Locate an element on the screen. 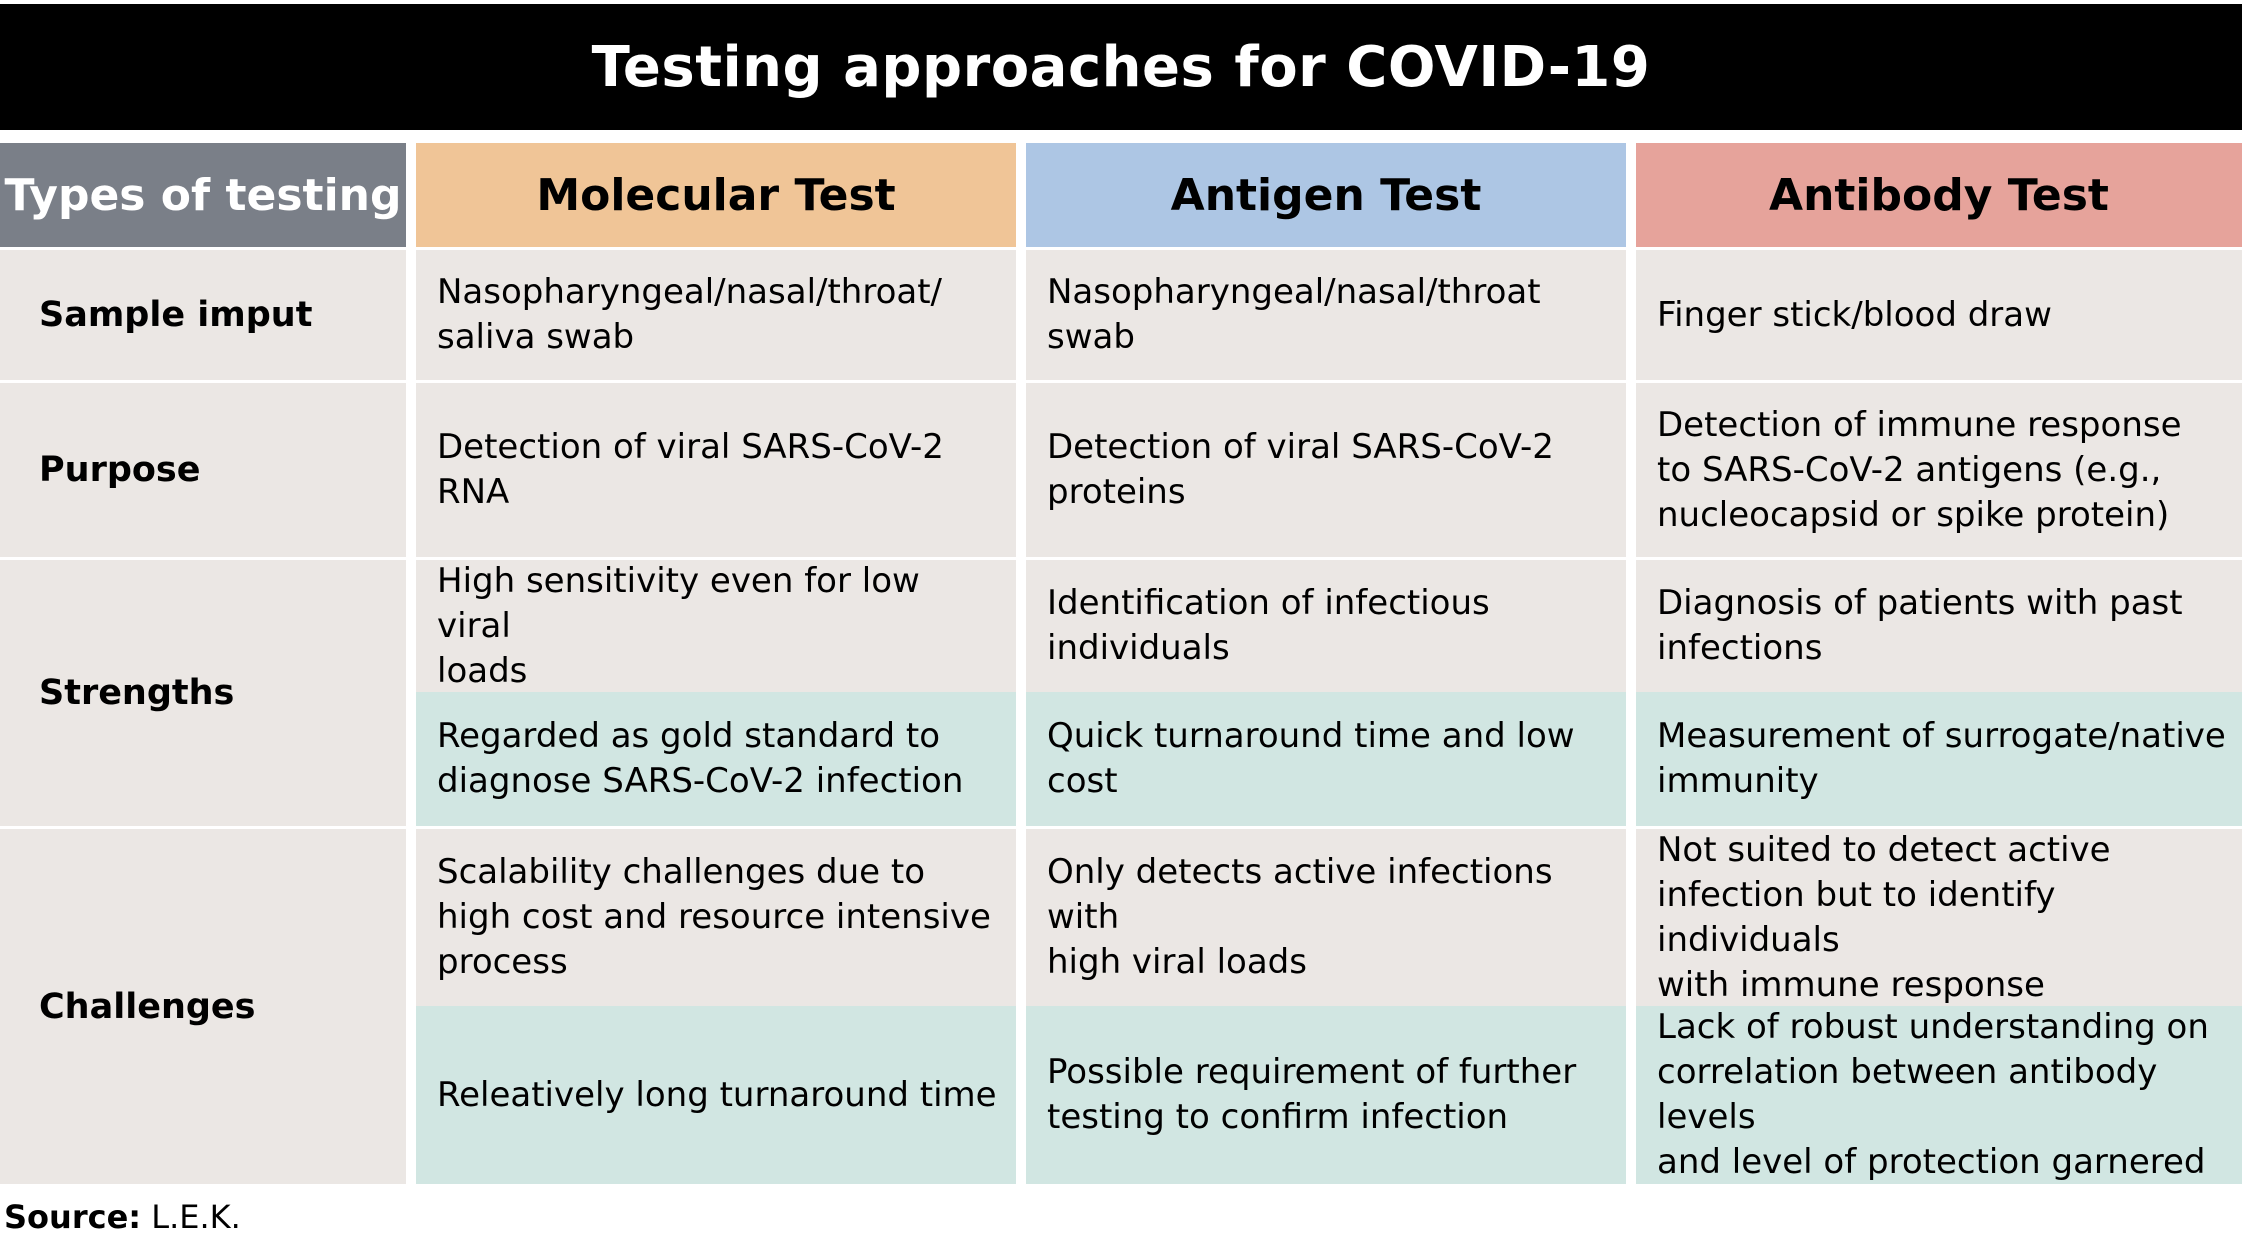 The image size is (2242, 1242). cell-text: Detection of viral SARS-CoV-2 proteins is located at coordinates (1300, 469).